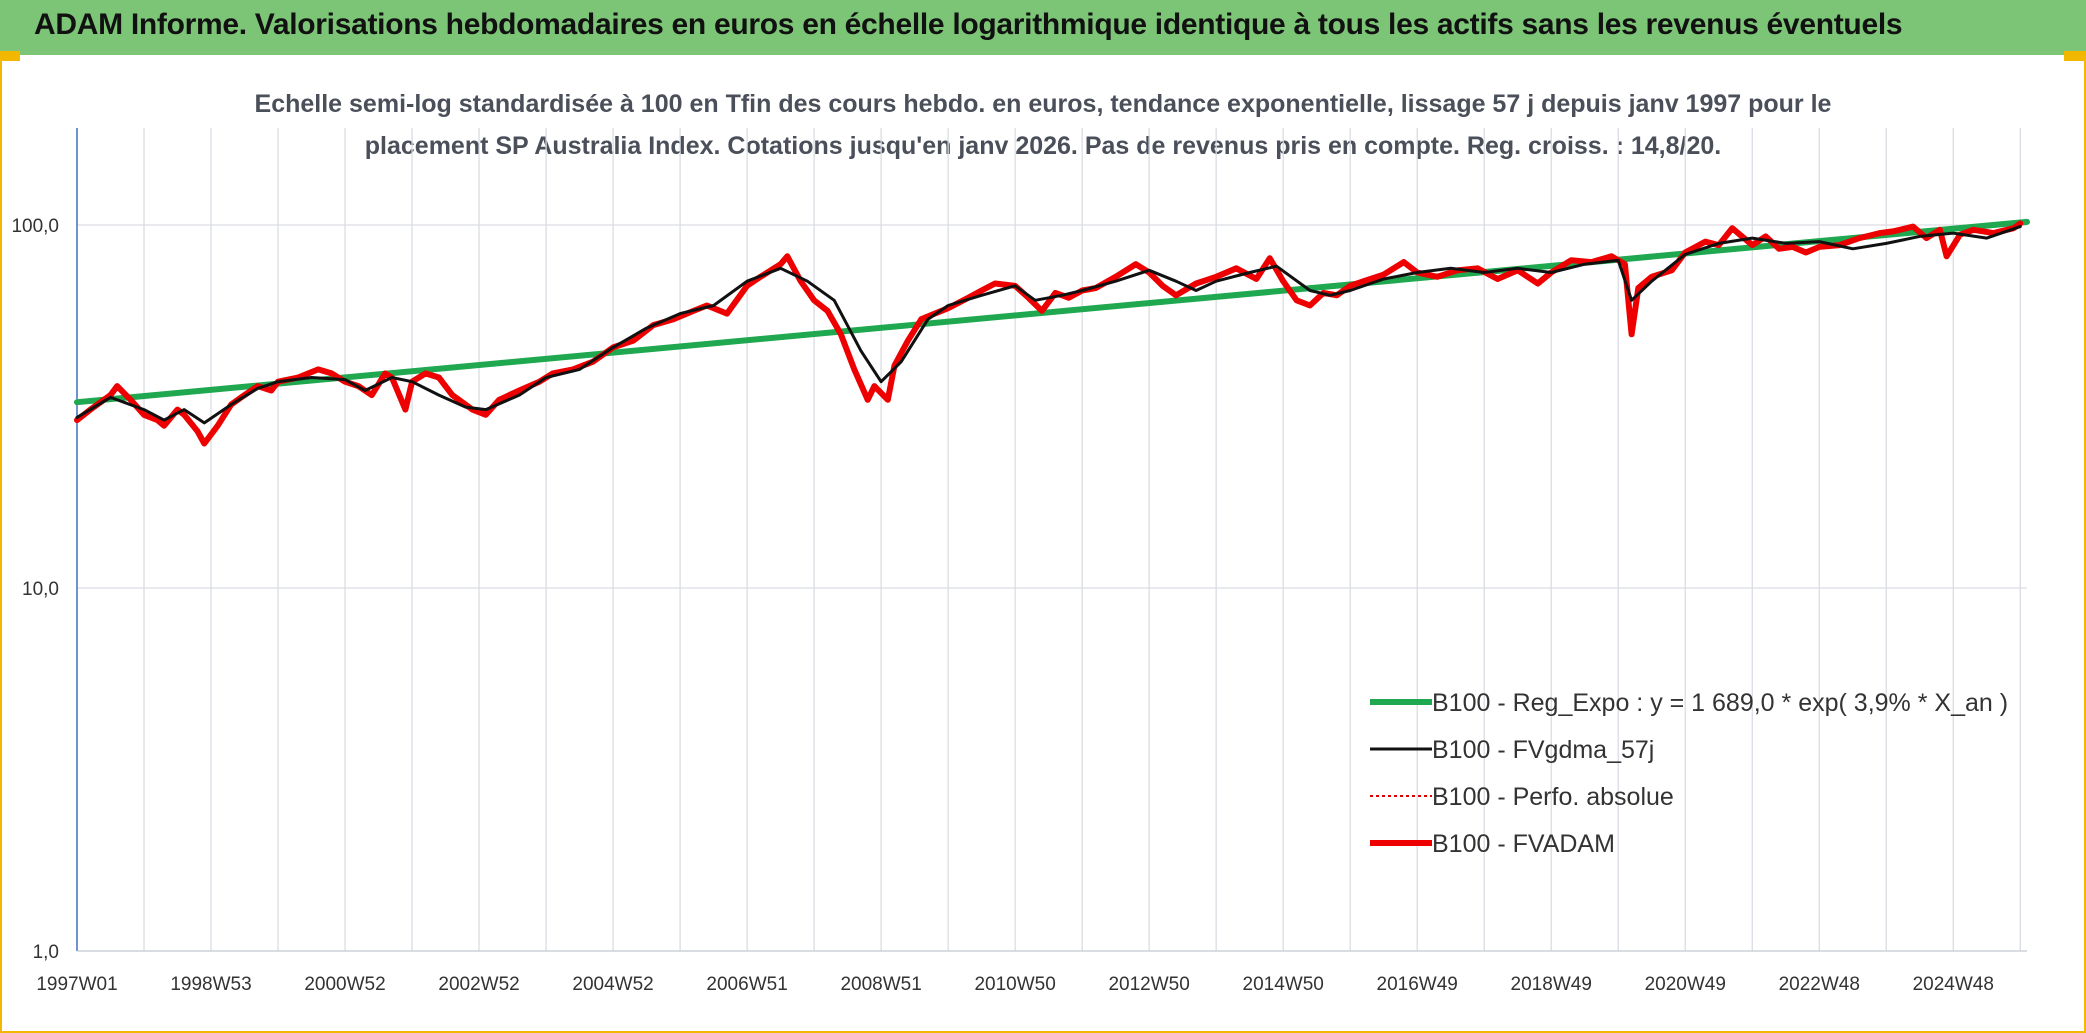 The height and width of the screenshot is (1033, 2086). I want to click on x-tick-label: 1997W01, so click(76, 984).